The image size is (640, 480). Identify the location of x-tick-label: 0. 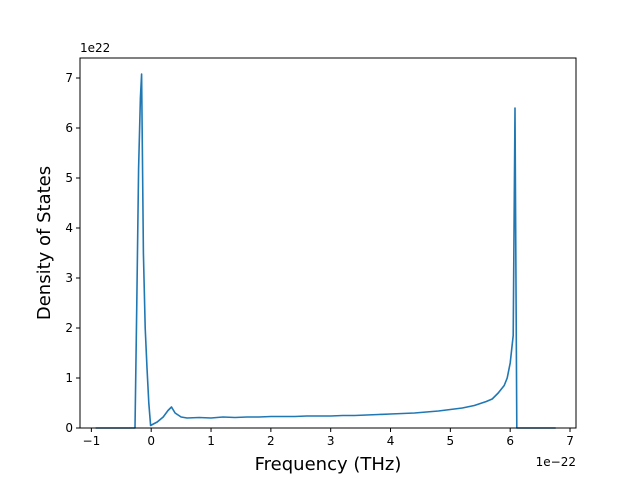
(151, 441).